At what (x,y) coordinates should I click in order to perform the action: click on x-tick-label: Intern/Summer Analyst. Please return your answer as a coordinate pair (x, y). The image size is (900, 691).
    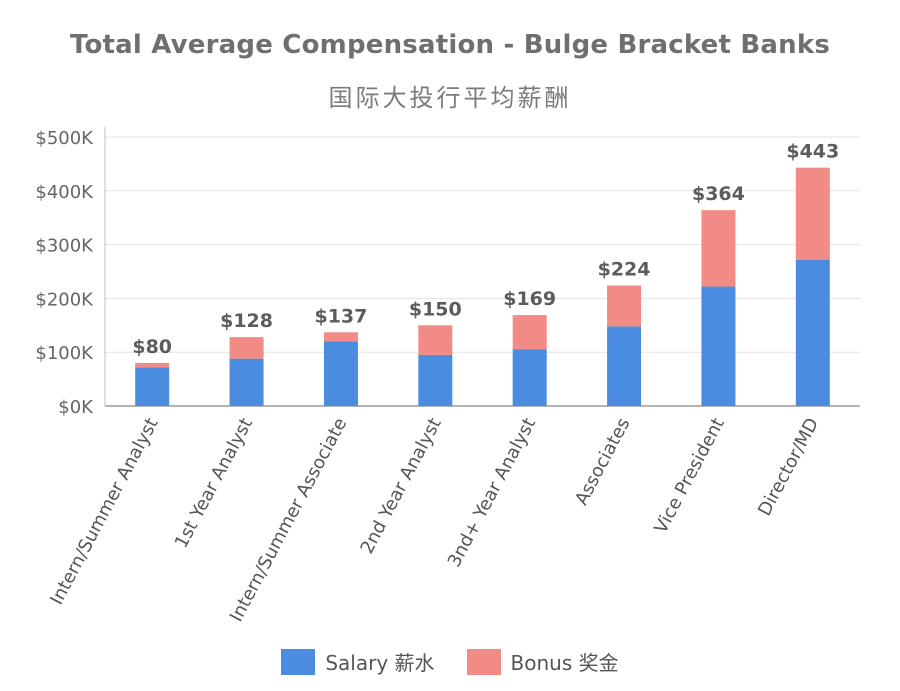
    Looking at the image, I should click on (104, 511).